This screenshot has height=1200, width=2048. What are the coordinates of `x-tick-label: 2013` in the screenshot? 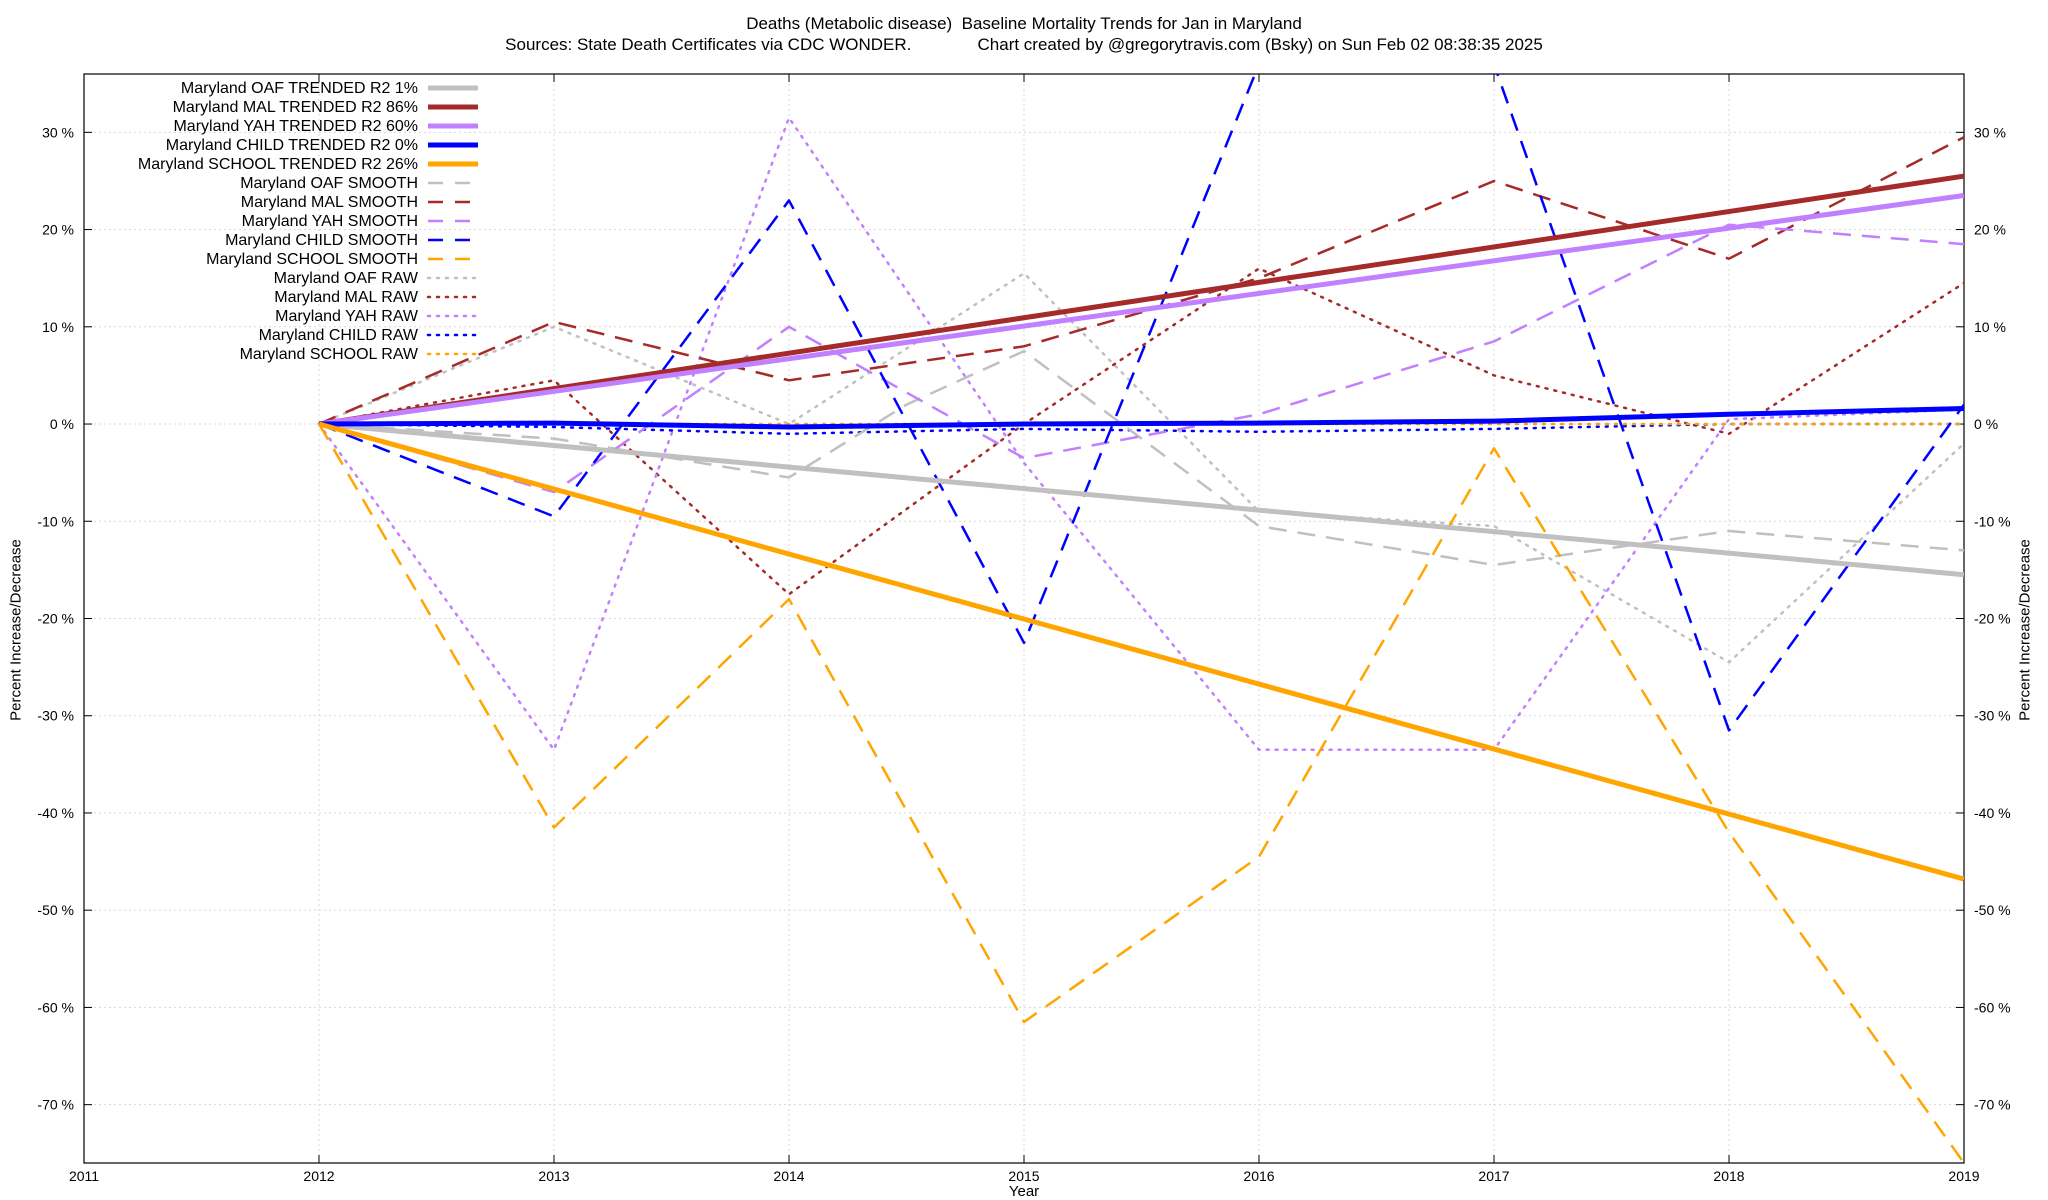 It's located at (553, 1176).